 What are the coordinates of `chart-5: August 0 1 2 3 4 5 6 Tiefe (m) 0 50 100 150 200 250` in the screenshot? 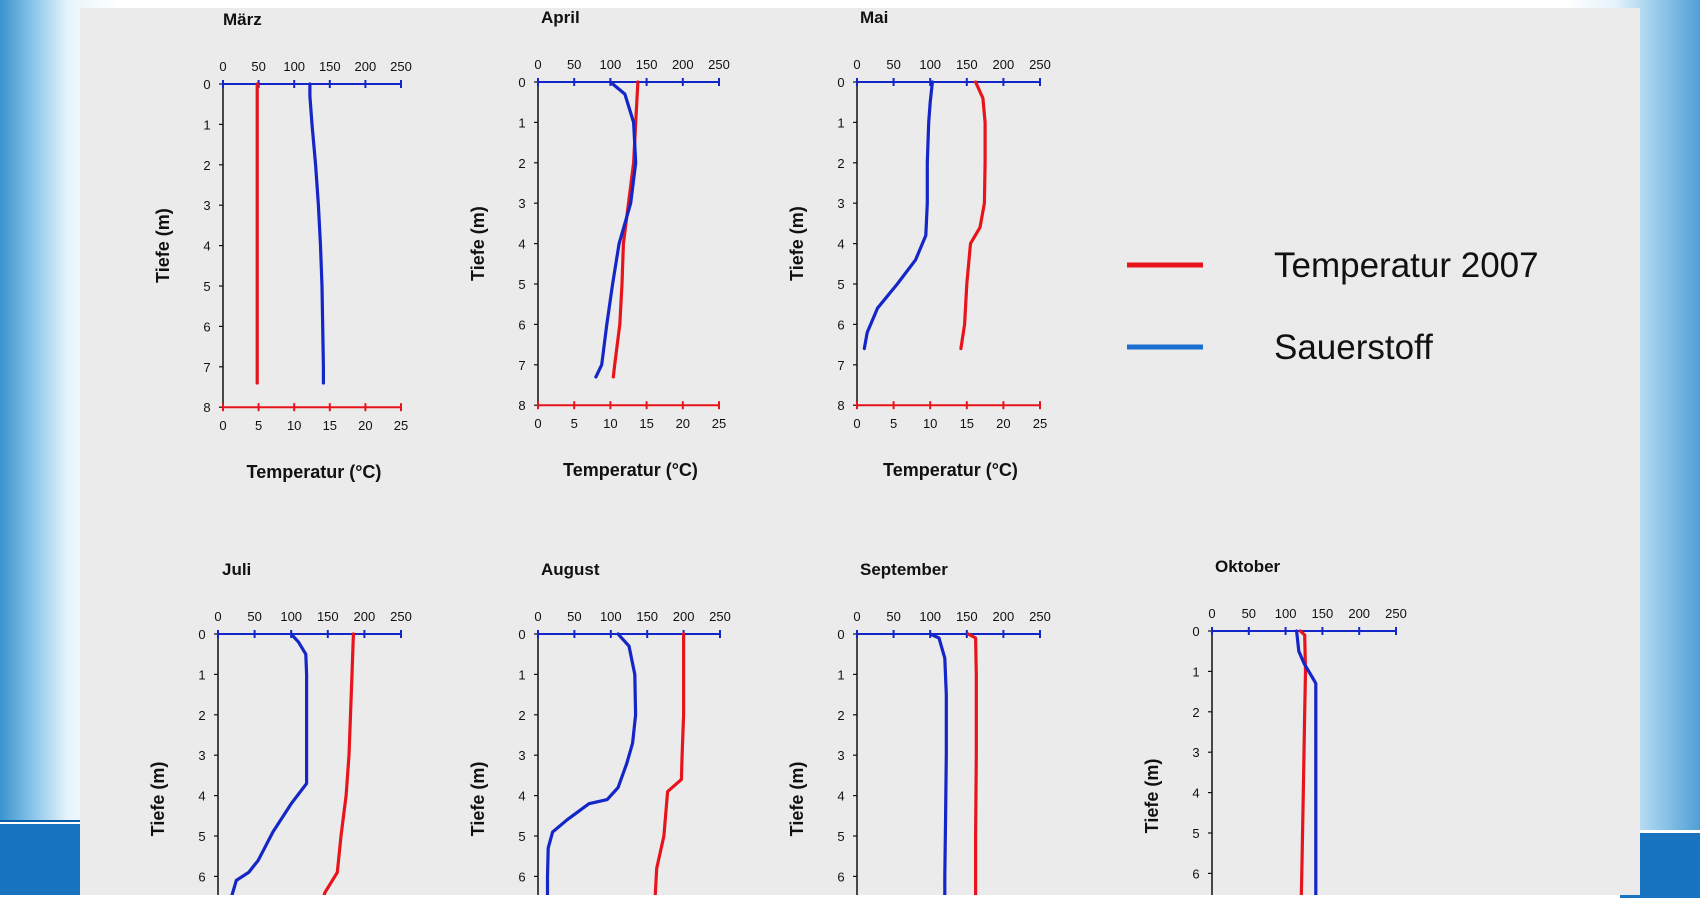 It's located at (599, 727).